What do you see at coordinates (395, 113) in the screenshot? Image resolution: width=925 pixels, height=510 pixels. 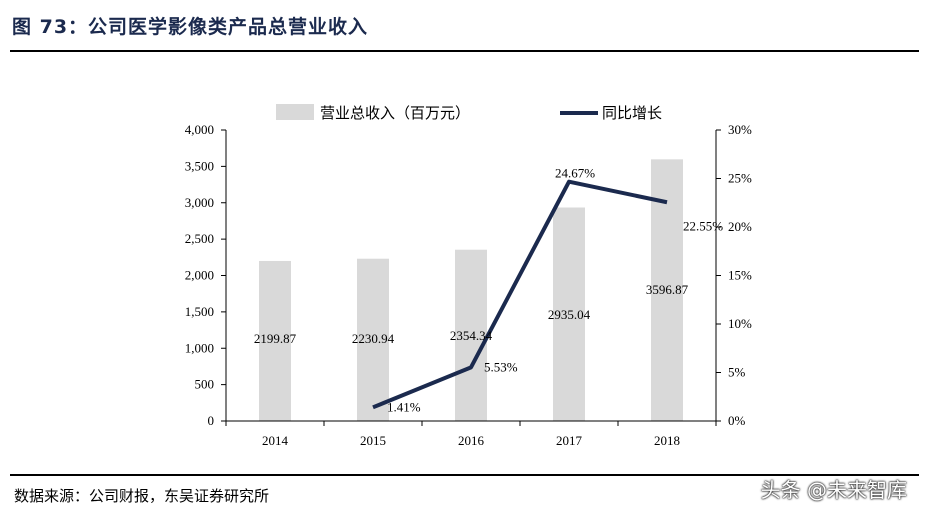 I see `legend-label-bar: 营业总收入（百万元）` at bounding box center [395, 113].